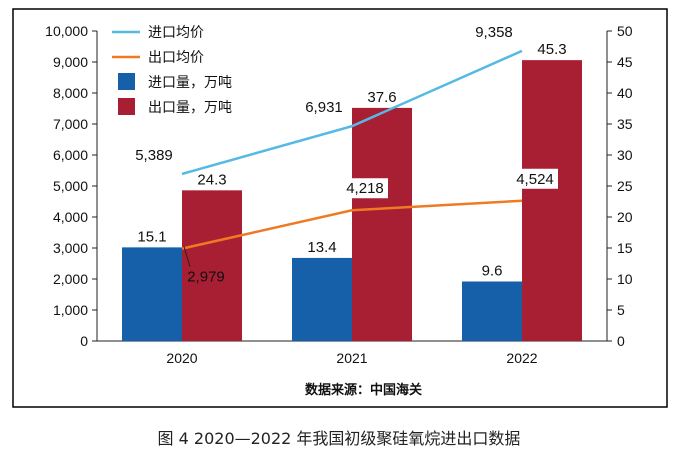 The height and width of the screenshot is (458, 678). Describe the element at coordinates (176, 58) in the screenshot. I see `legend-label: 出口均价` at that location.